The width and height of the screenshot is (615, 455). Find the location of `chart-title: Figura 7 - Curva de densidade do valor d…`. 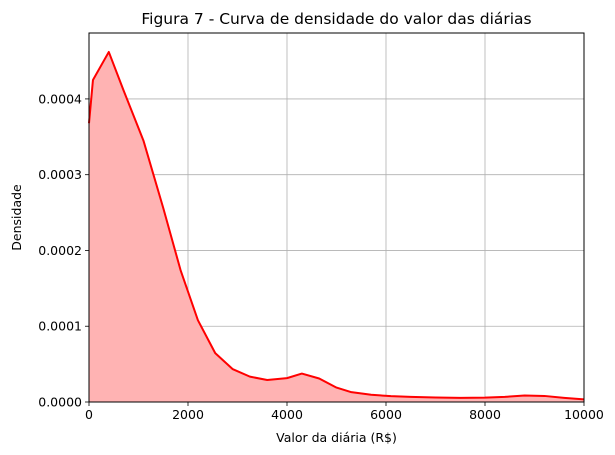

chart-title: Figura 7 - Curva de densidade do valor d… is located at coordinates (336, 19).